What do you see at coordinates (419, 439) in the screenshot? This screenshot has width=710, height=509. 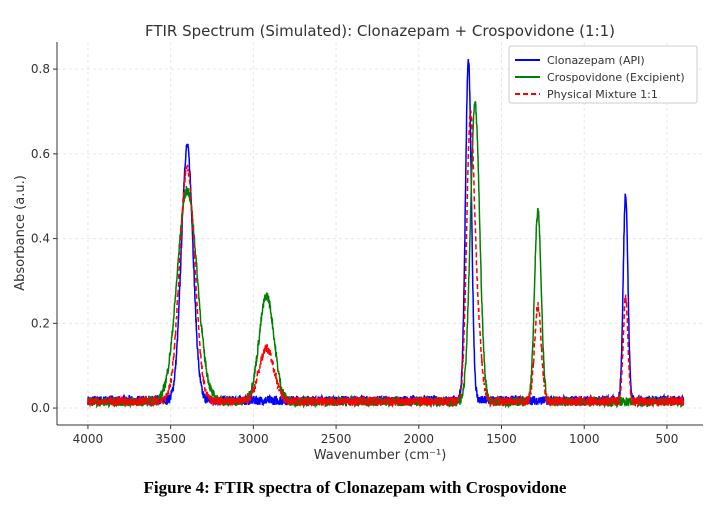 I see `x-tick-label: 2000` at bounding box center [419, 439].